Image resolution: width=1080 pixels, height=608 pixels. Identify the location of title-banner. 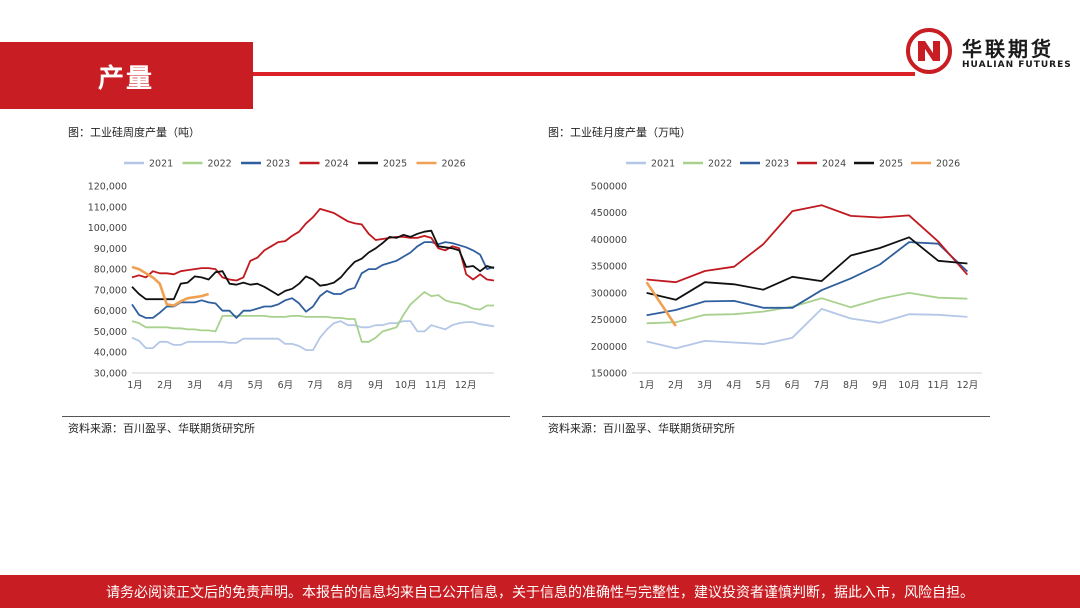
(126, 75).